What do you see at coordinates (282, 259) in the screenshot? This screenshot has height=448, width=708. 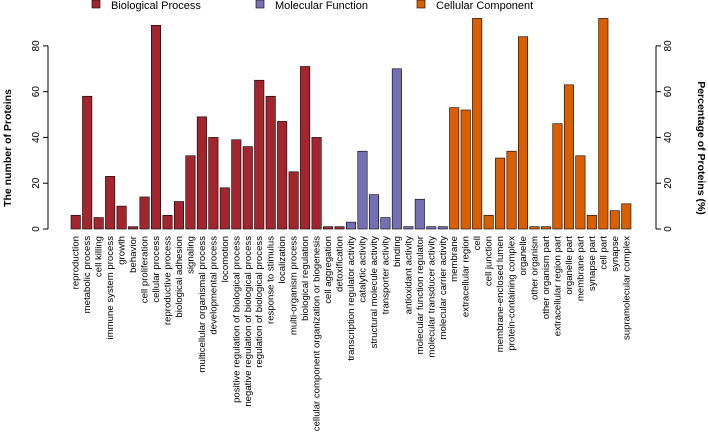 I see `category-label: localization` at bounding box center [282, 259].